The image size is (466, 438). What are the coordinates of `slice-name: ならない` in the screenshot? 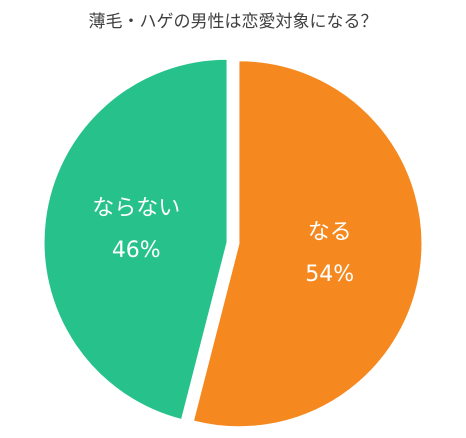 It's located at (136, 208).